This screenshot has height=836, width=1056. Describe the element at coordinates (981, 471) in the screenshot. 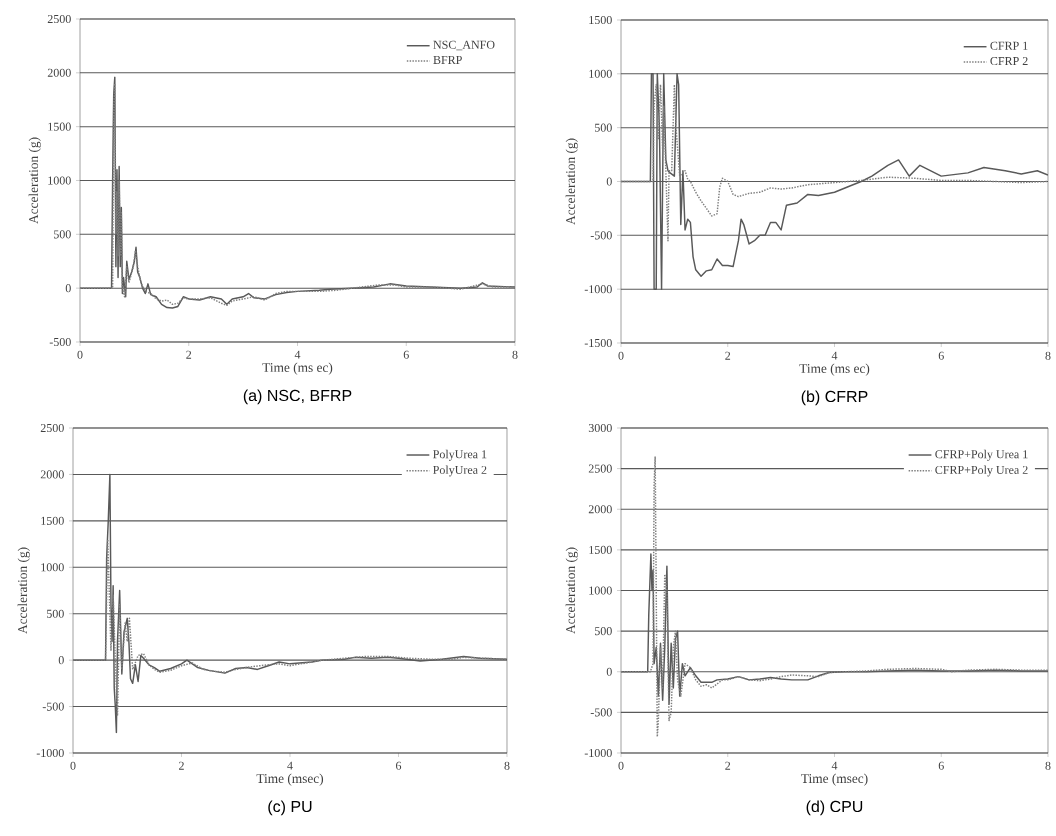

I see `legend-label: CFRP+Poly Urea 2` at that location.